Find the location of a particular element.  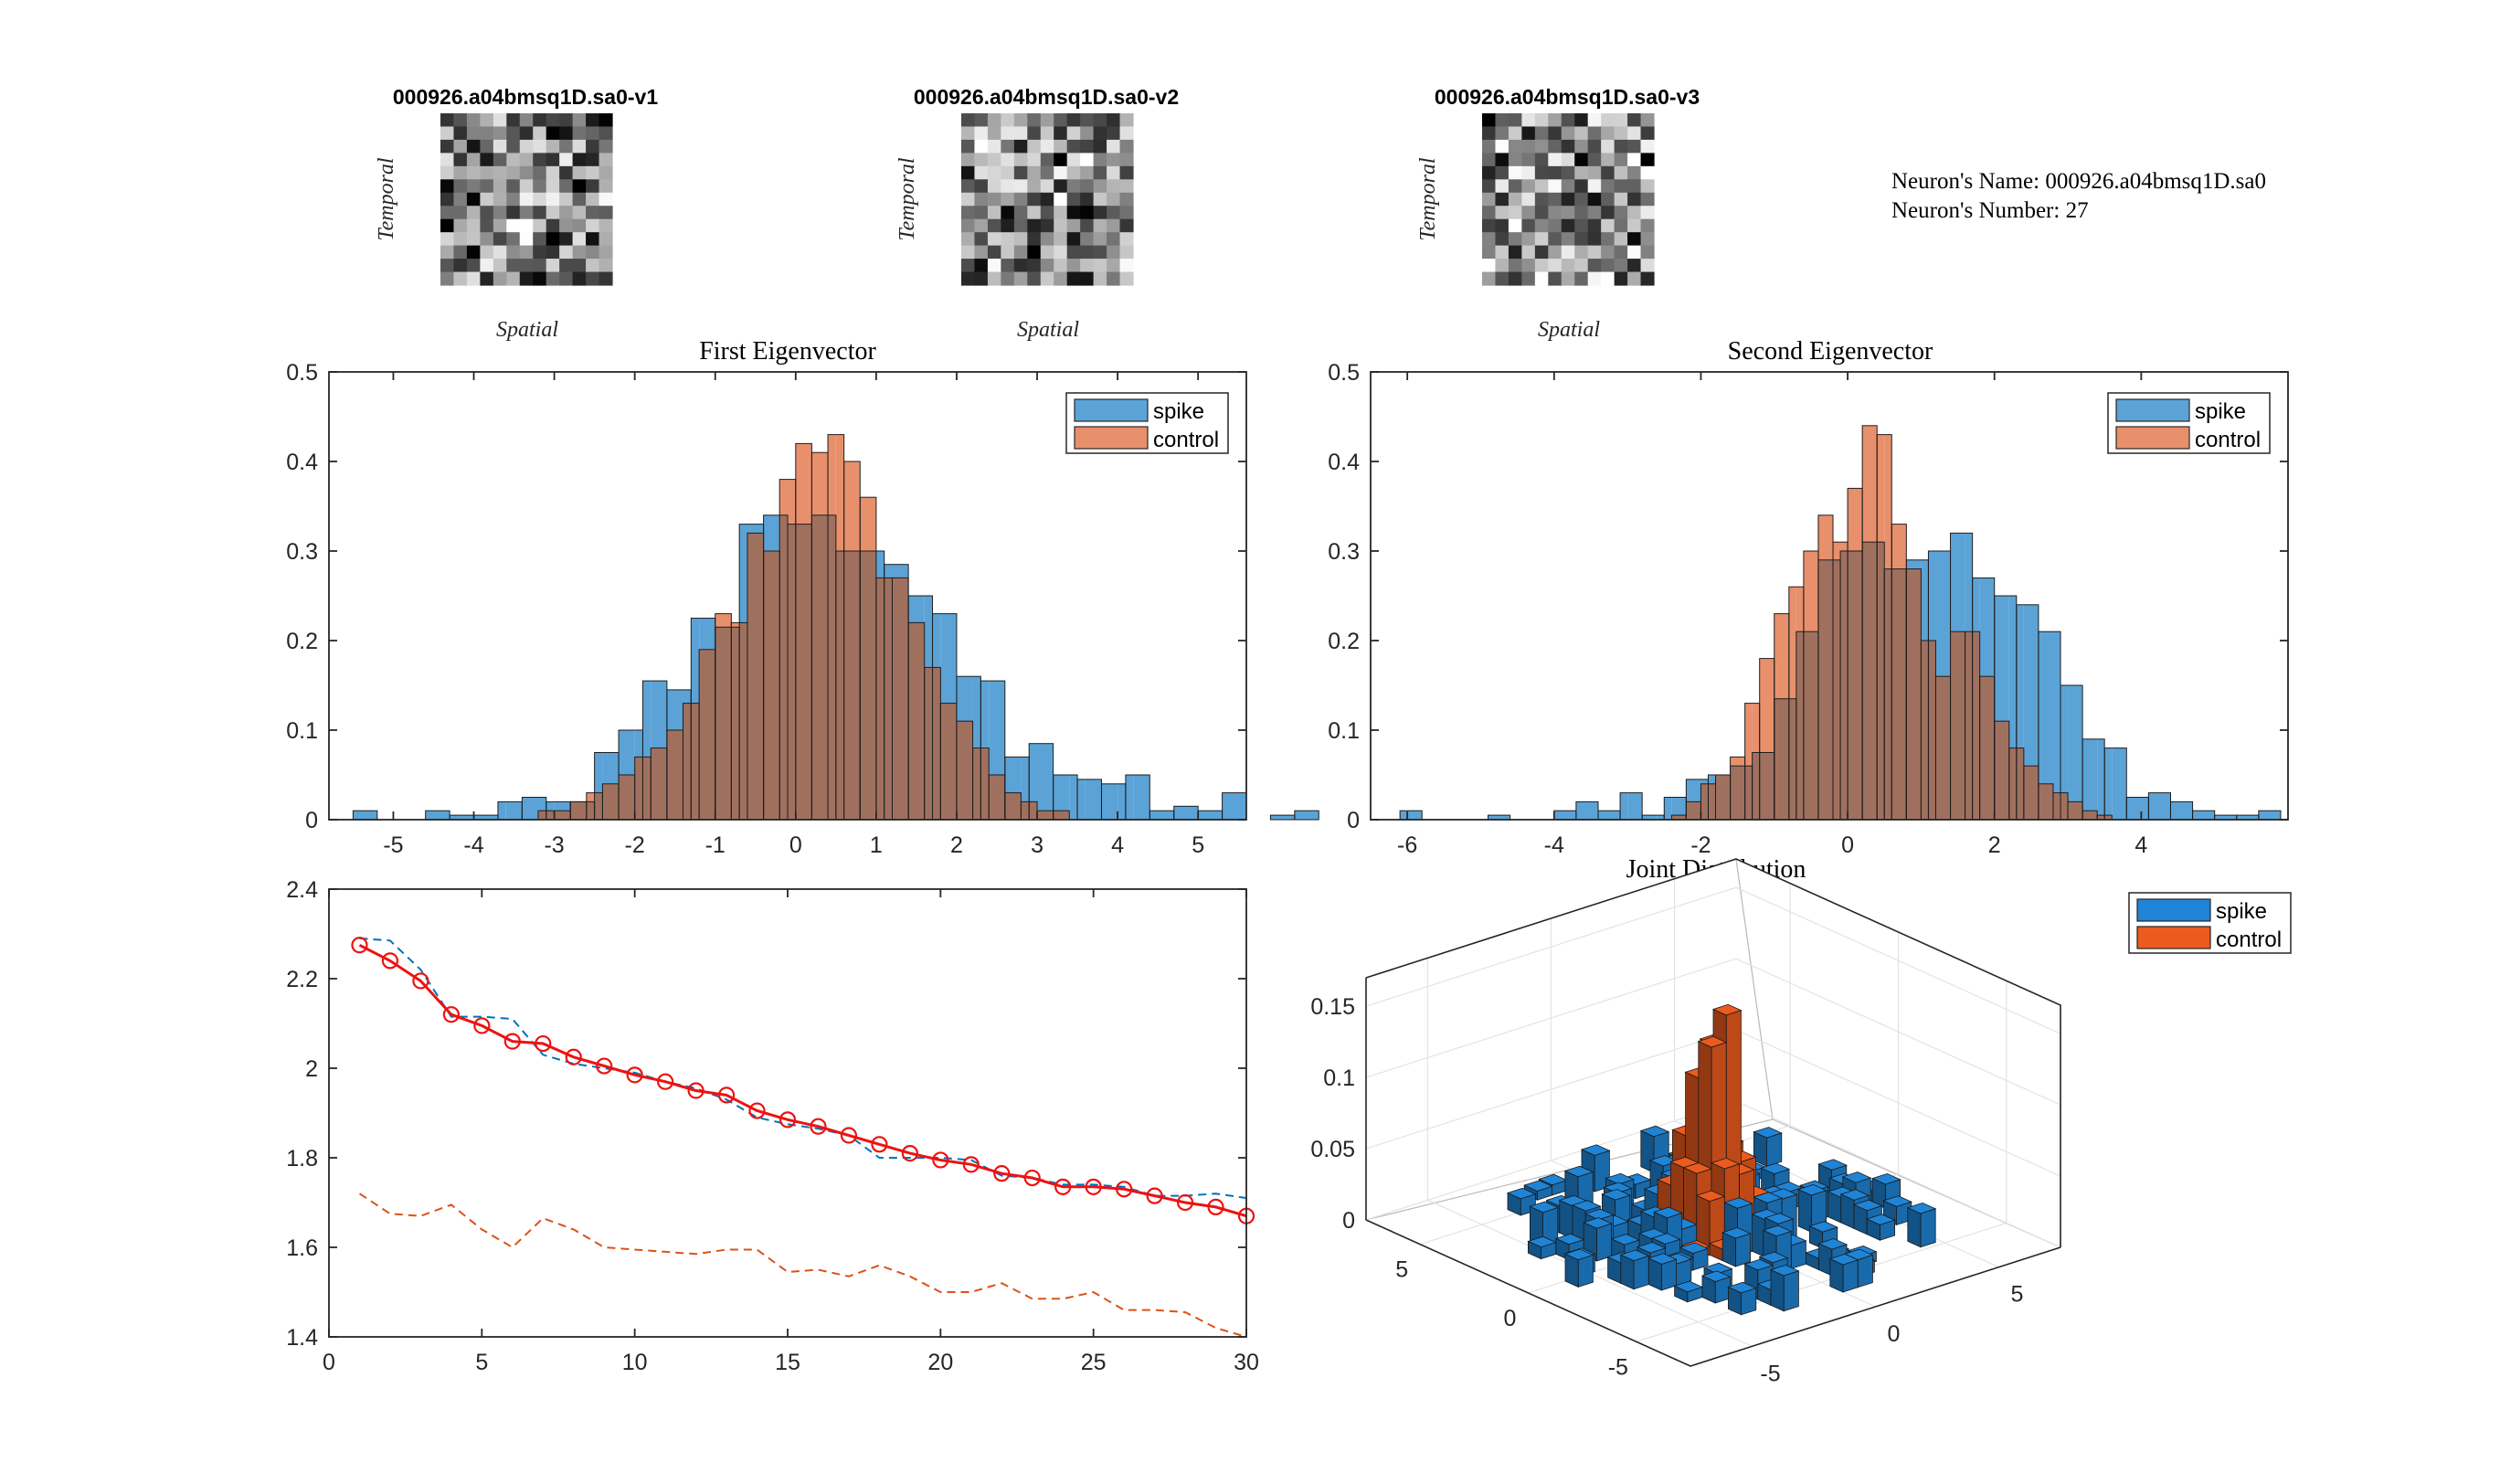

x-tick-label: 0 is located at coordinates (329, 1362).